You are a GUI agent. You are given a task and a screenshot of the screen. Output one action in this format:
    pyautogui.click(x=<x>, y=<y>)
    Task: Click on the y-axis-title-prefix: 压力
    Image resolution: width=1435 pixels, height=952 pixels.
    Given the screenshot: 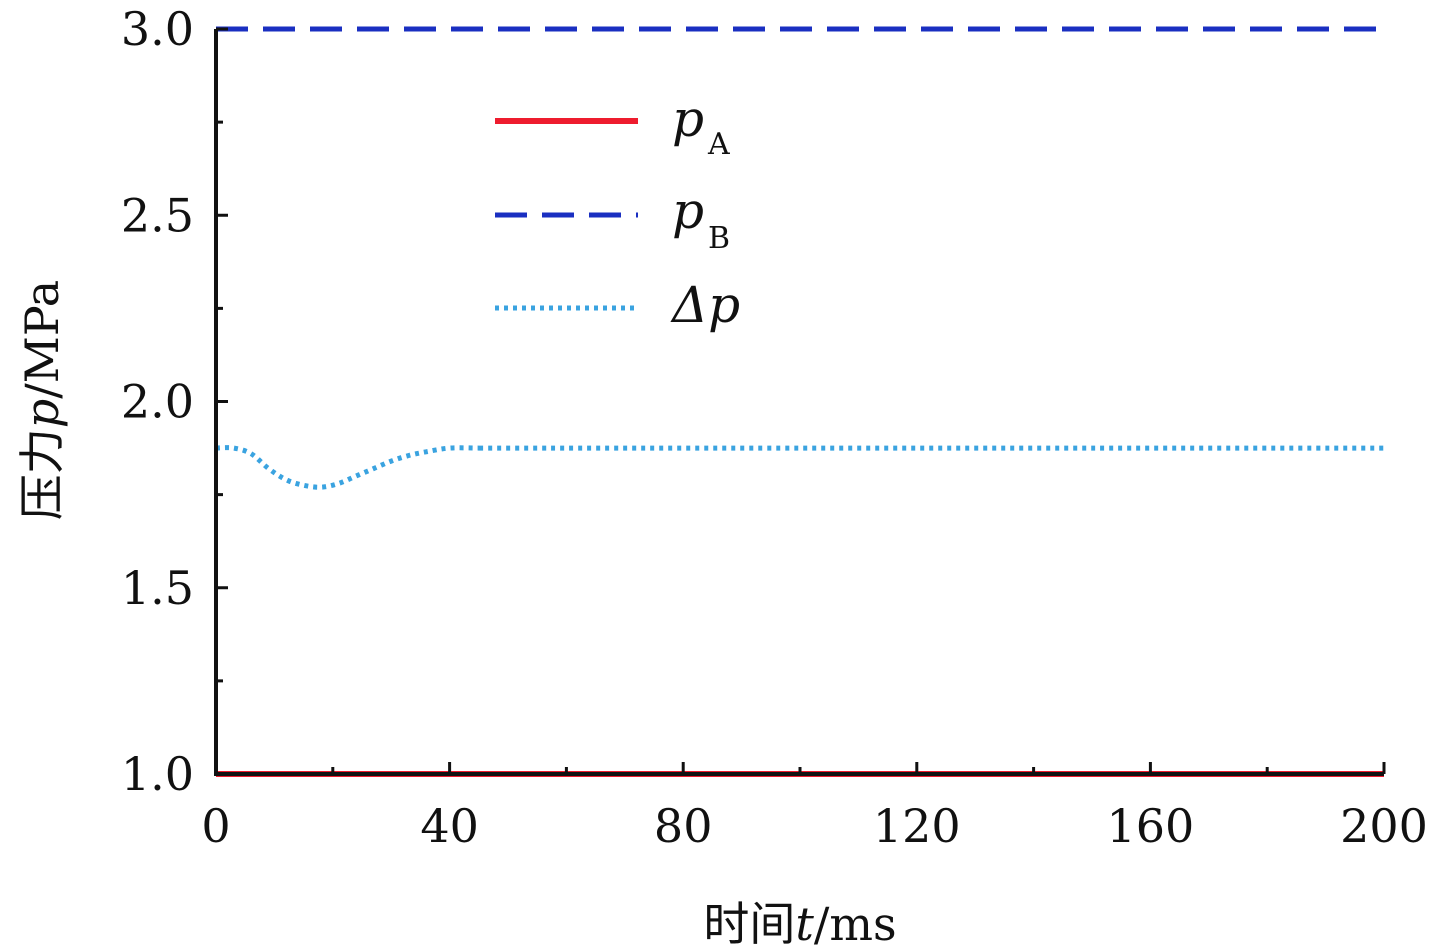 What is the action you would take?
    pyautogui.click(x=42, y=474)
    